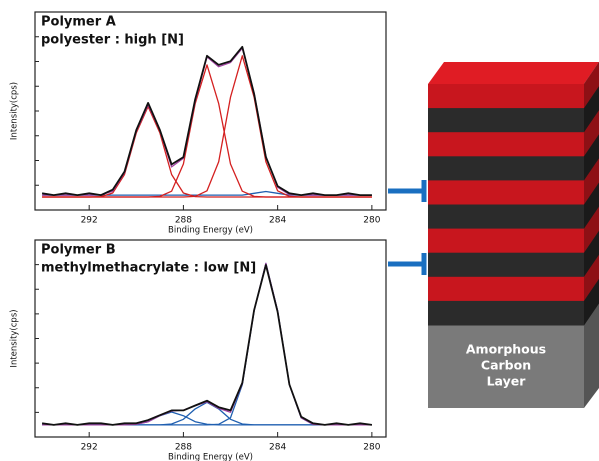  Describe the element at coordinates (78, 22) in the screenshot. I see `chart-title: Polymer A` at that location.